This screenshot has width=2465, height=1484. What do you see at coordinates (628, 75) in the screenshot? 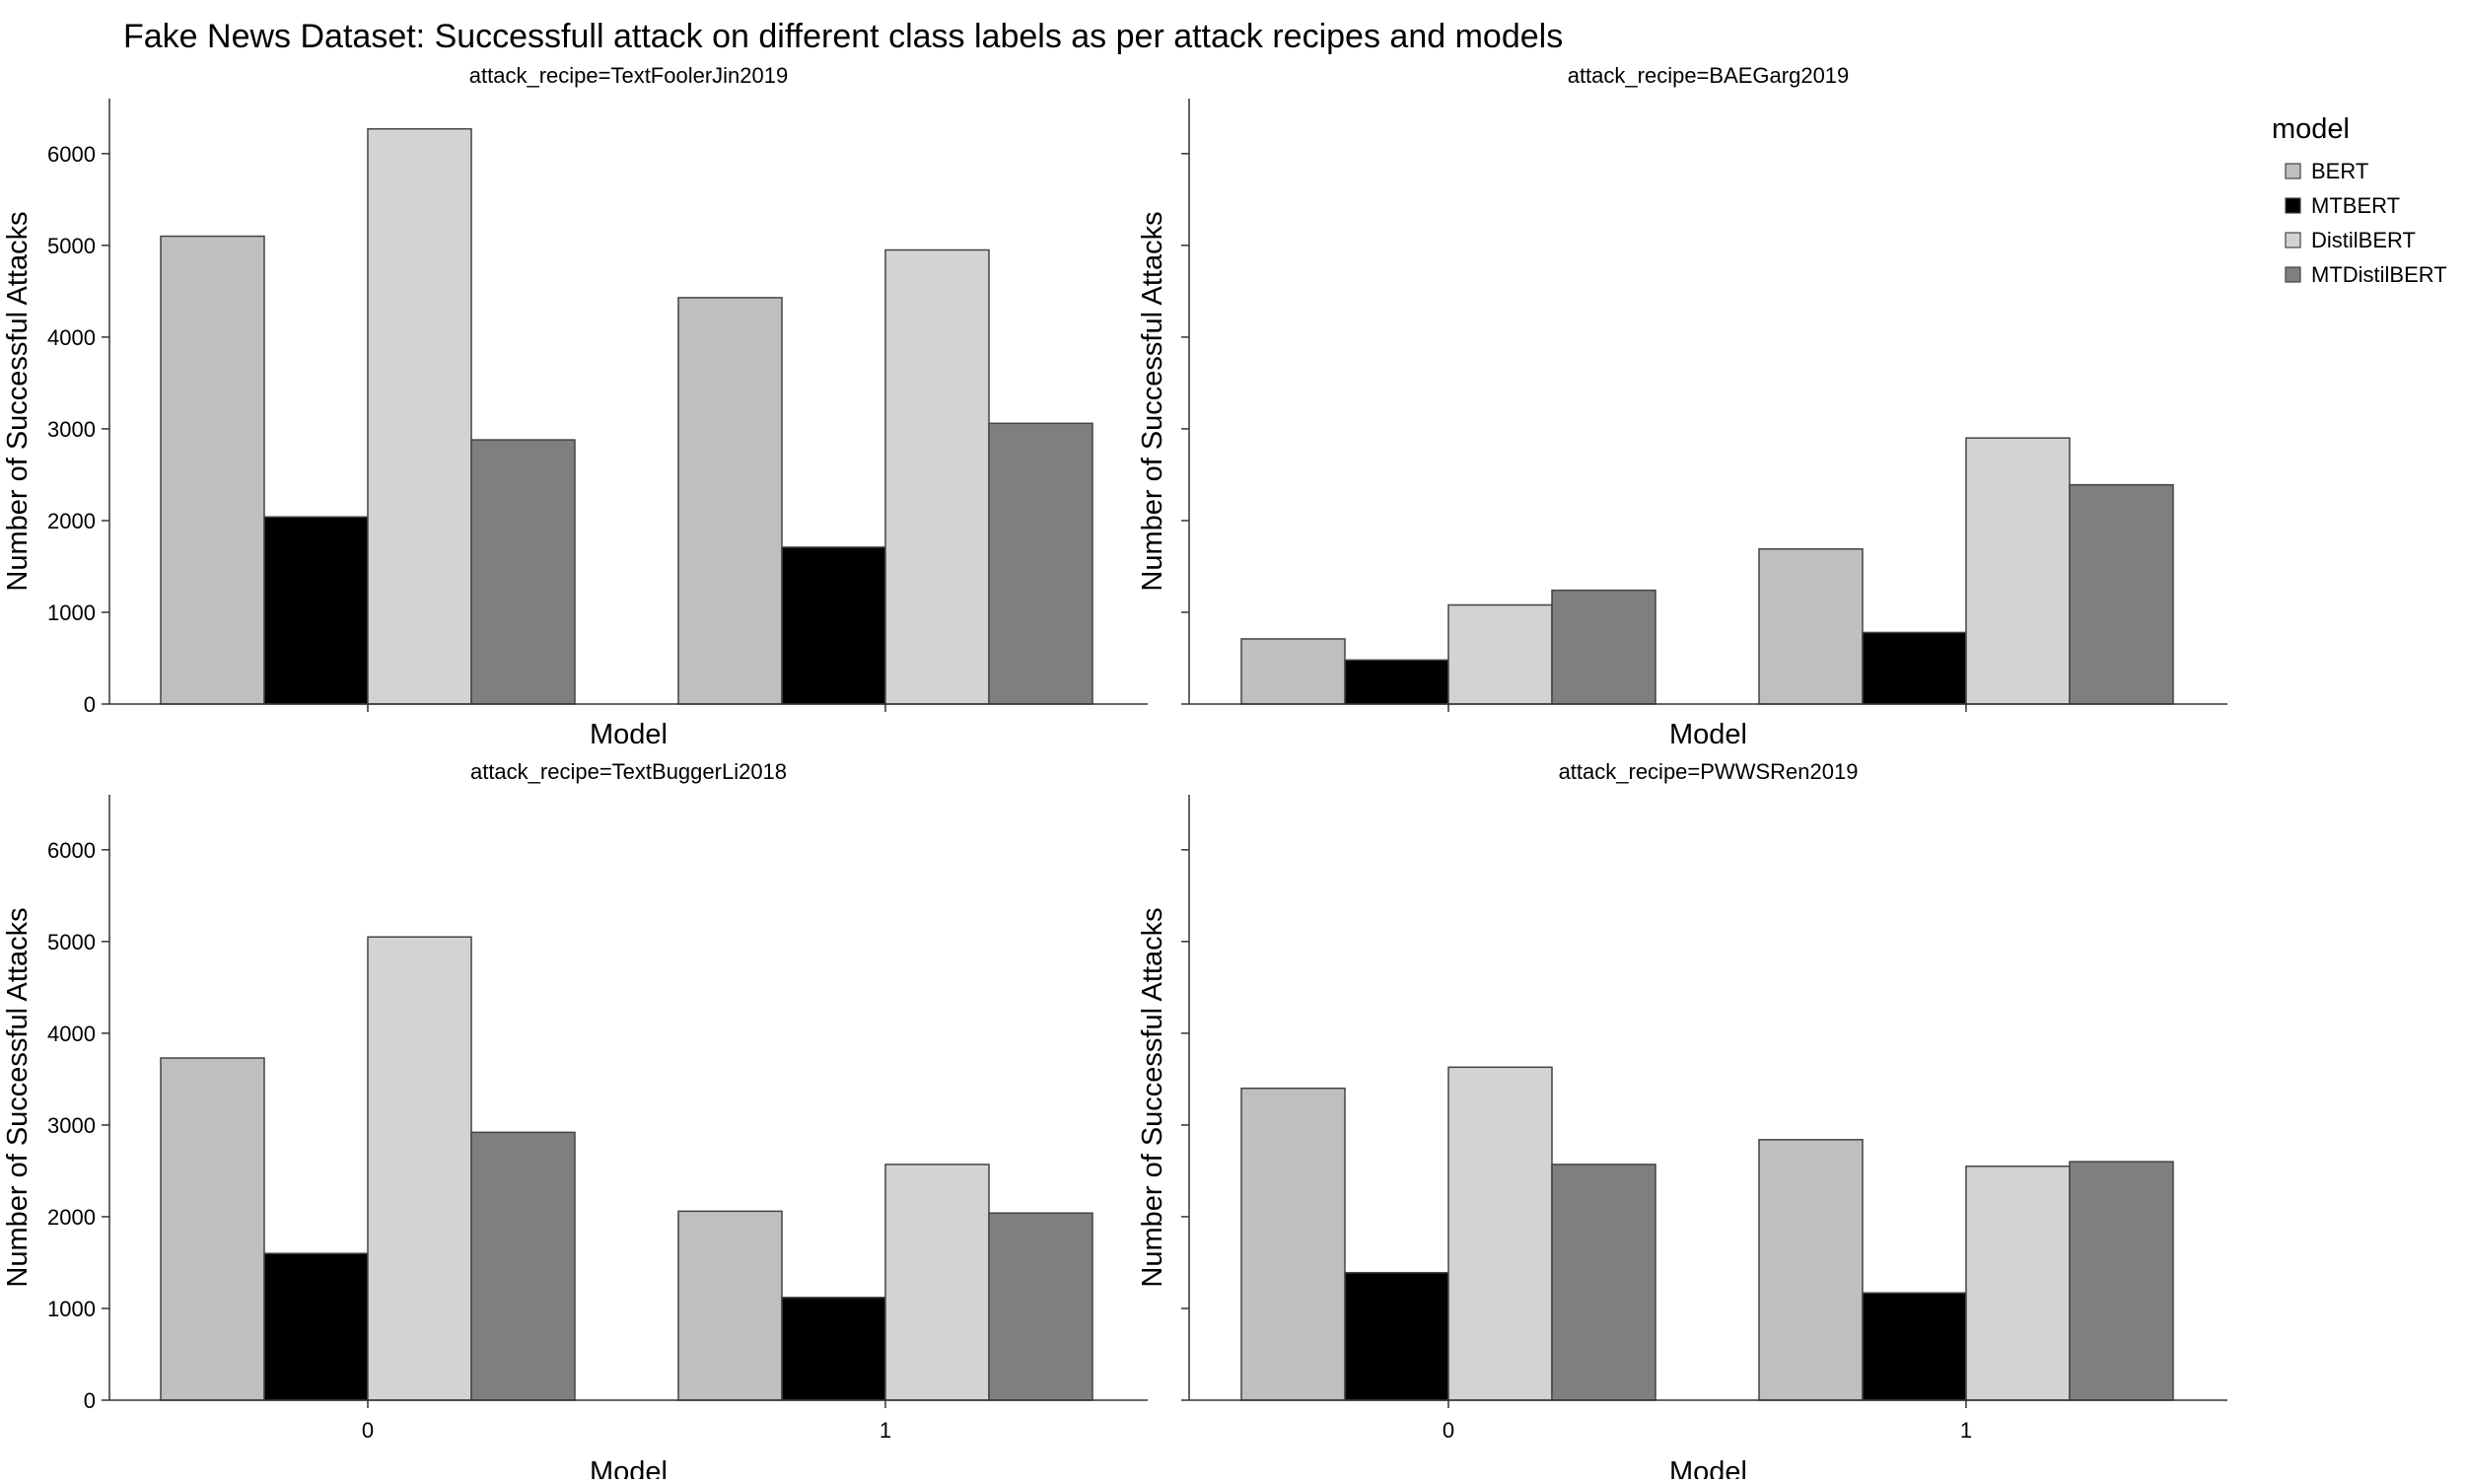
I see `facet-title: attack_recipe=TextFoolerJin2019` at bounding box center [628, 75].